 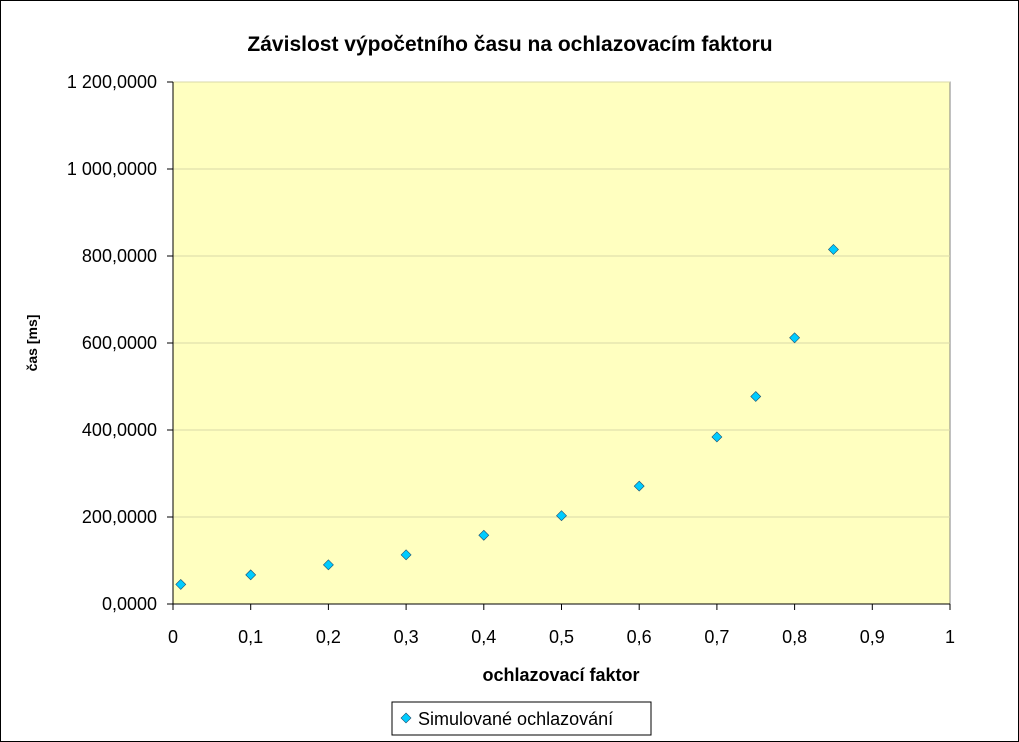 I want to click on x-axis-ticks: 0 0,1 0,2 0,3 0,4 0,5 0,6 0,7 0,8 0,9 1, so click(x=561, y=625).